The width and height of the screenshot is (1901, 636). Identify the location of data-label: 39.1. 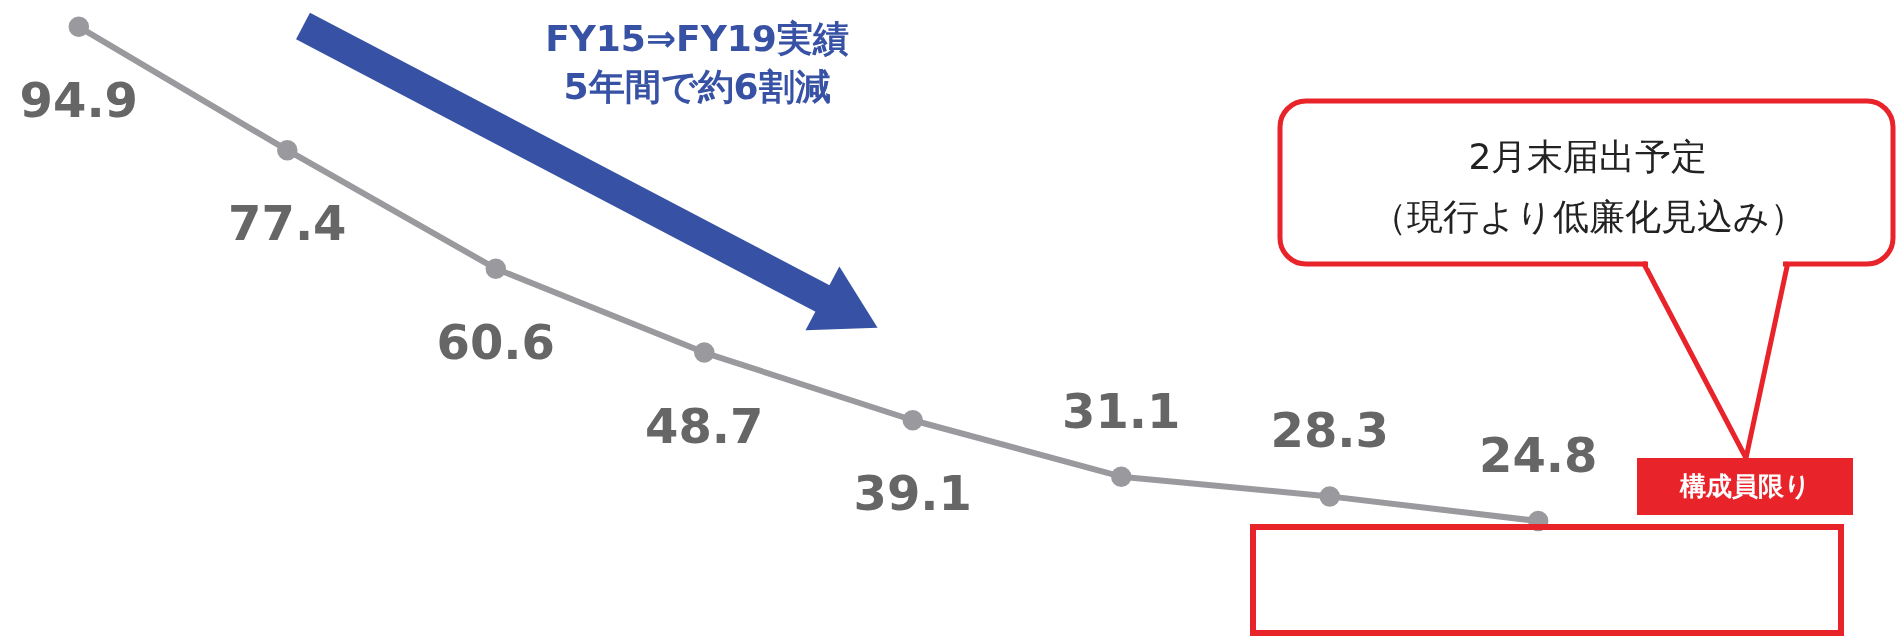
(912, 493).